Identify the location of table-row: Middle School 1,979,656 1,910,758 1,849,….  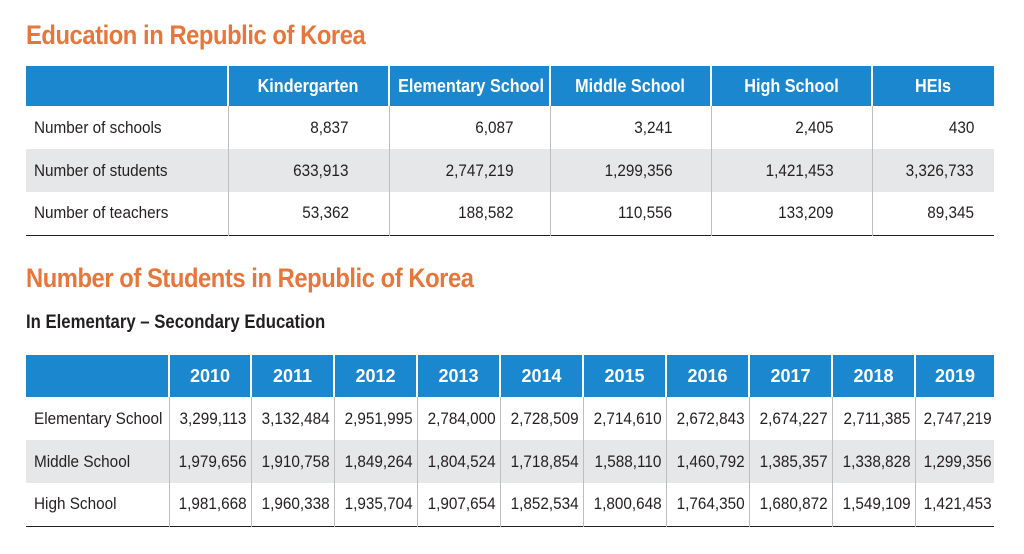
(510, 461).